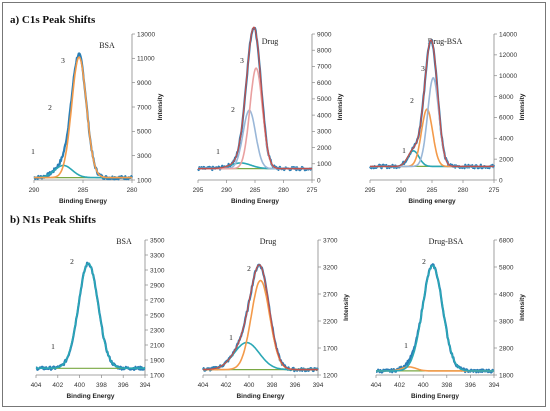 This screenshot has width=550, height=411. I want to click on y-tick-label: 2100, so click(157, 345).